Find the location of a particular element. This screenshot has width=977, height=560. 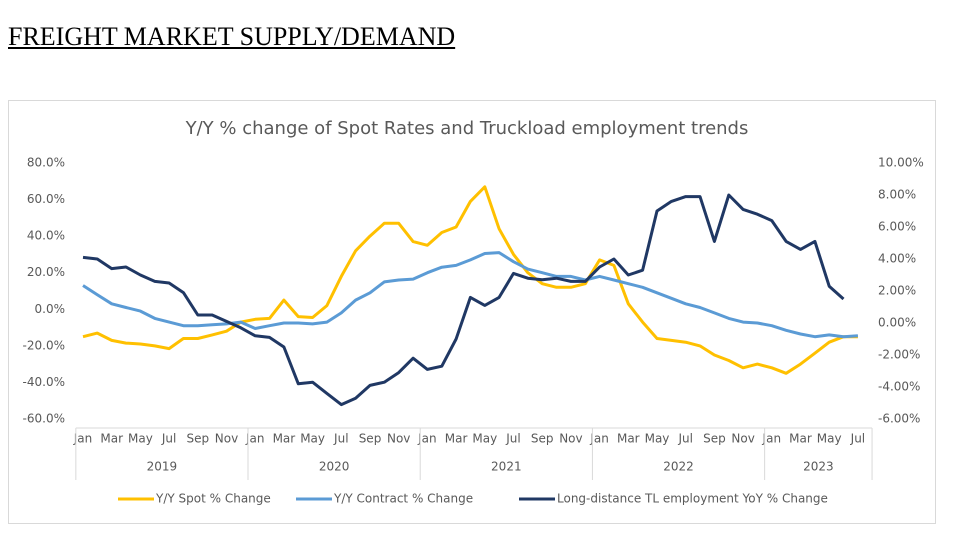

y2-tick-label: 2.00% is located at coordinates (897, 291).